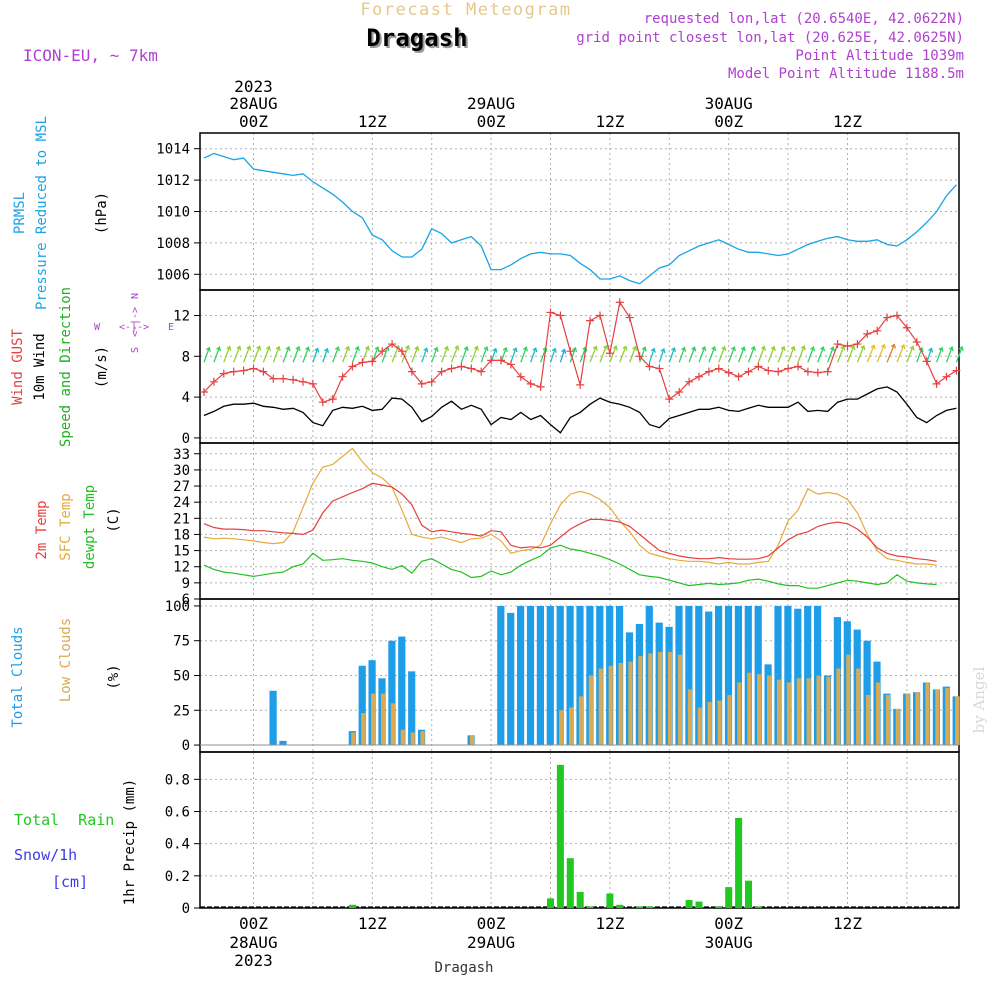  Describe the element at coordinates (66, 526) in the screenshot. I see `temp-sfc-label: SFC Temp` at that location.